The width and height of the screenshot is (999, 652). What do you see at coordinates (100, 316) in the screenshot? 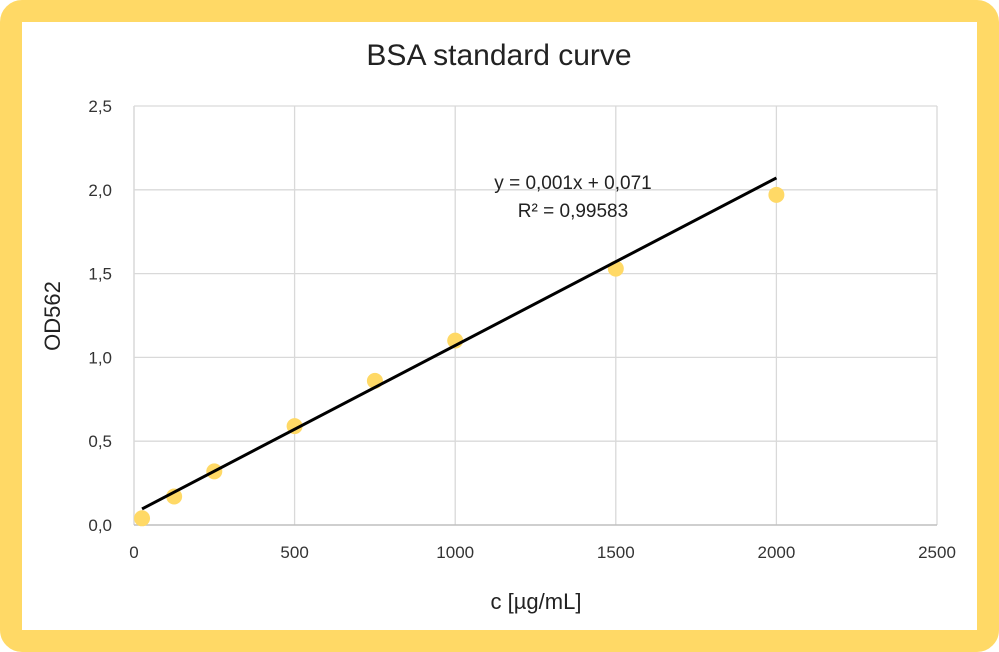
I see `y-tick-labels: 0,0 0,5 1,0 1,5 2,0 2,5` at bounding box center [100, 316].